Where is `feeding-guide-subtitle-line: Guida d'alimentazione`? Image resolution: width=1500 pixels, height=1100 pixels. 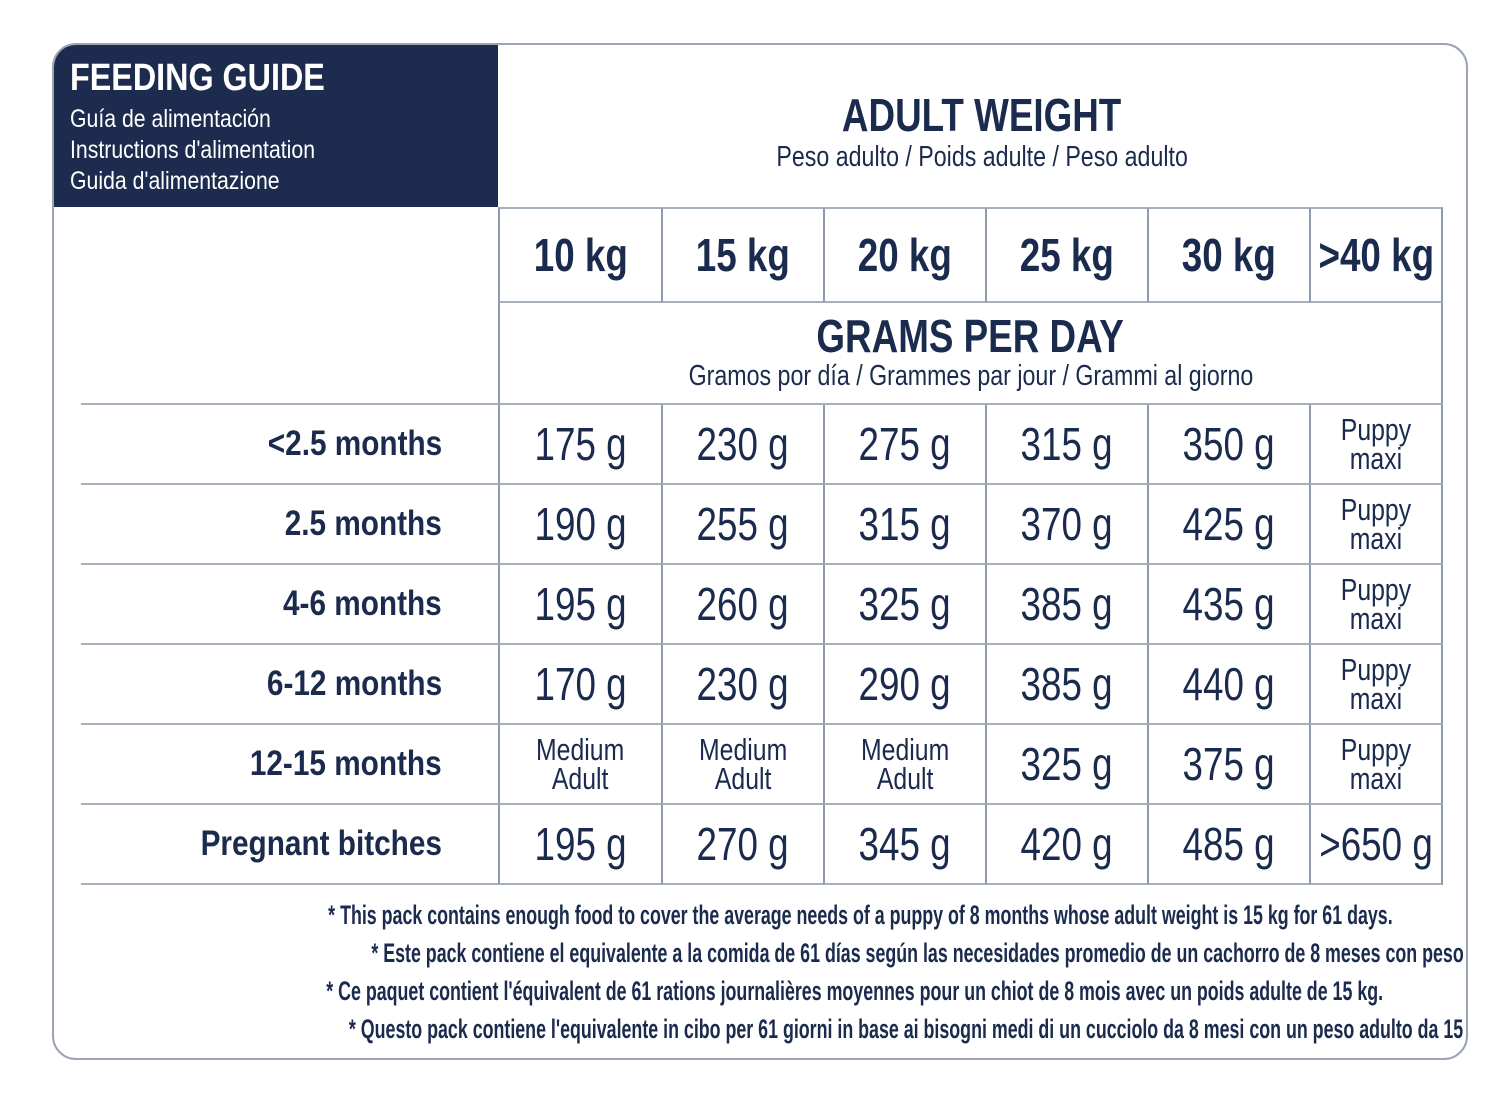
feeding-guide-subtitle-line: Guida d'alimentazione is located at coordinates (175, 181).